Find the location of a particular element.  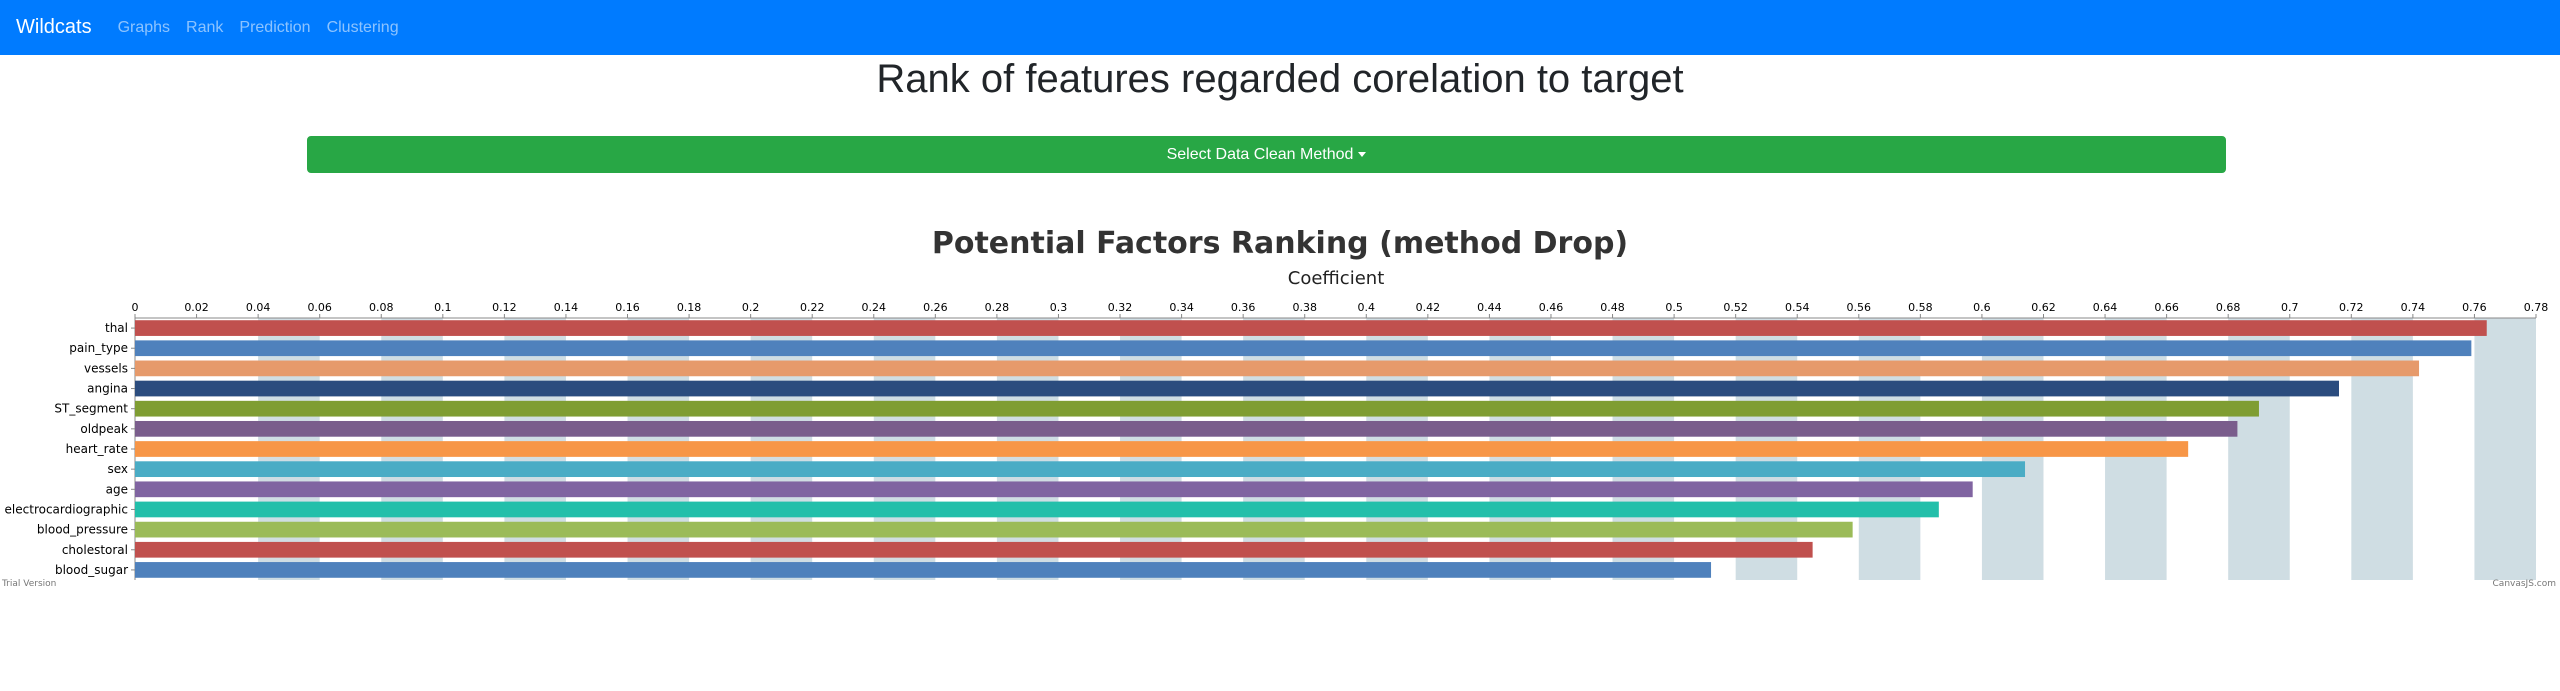

x-tick-label: 0.52 is located at coordinates (1735, 307).